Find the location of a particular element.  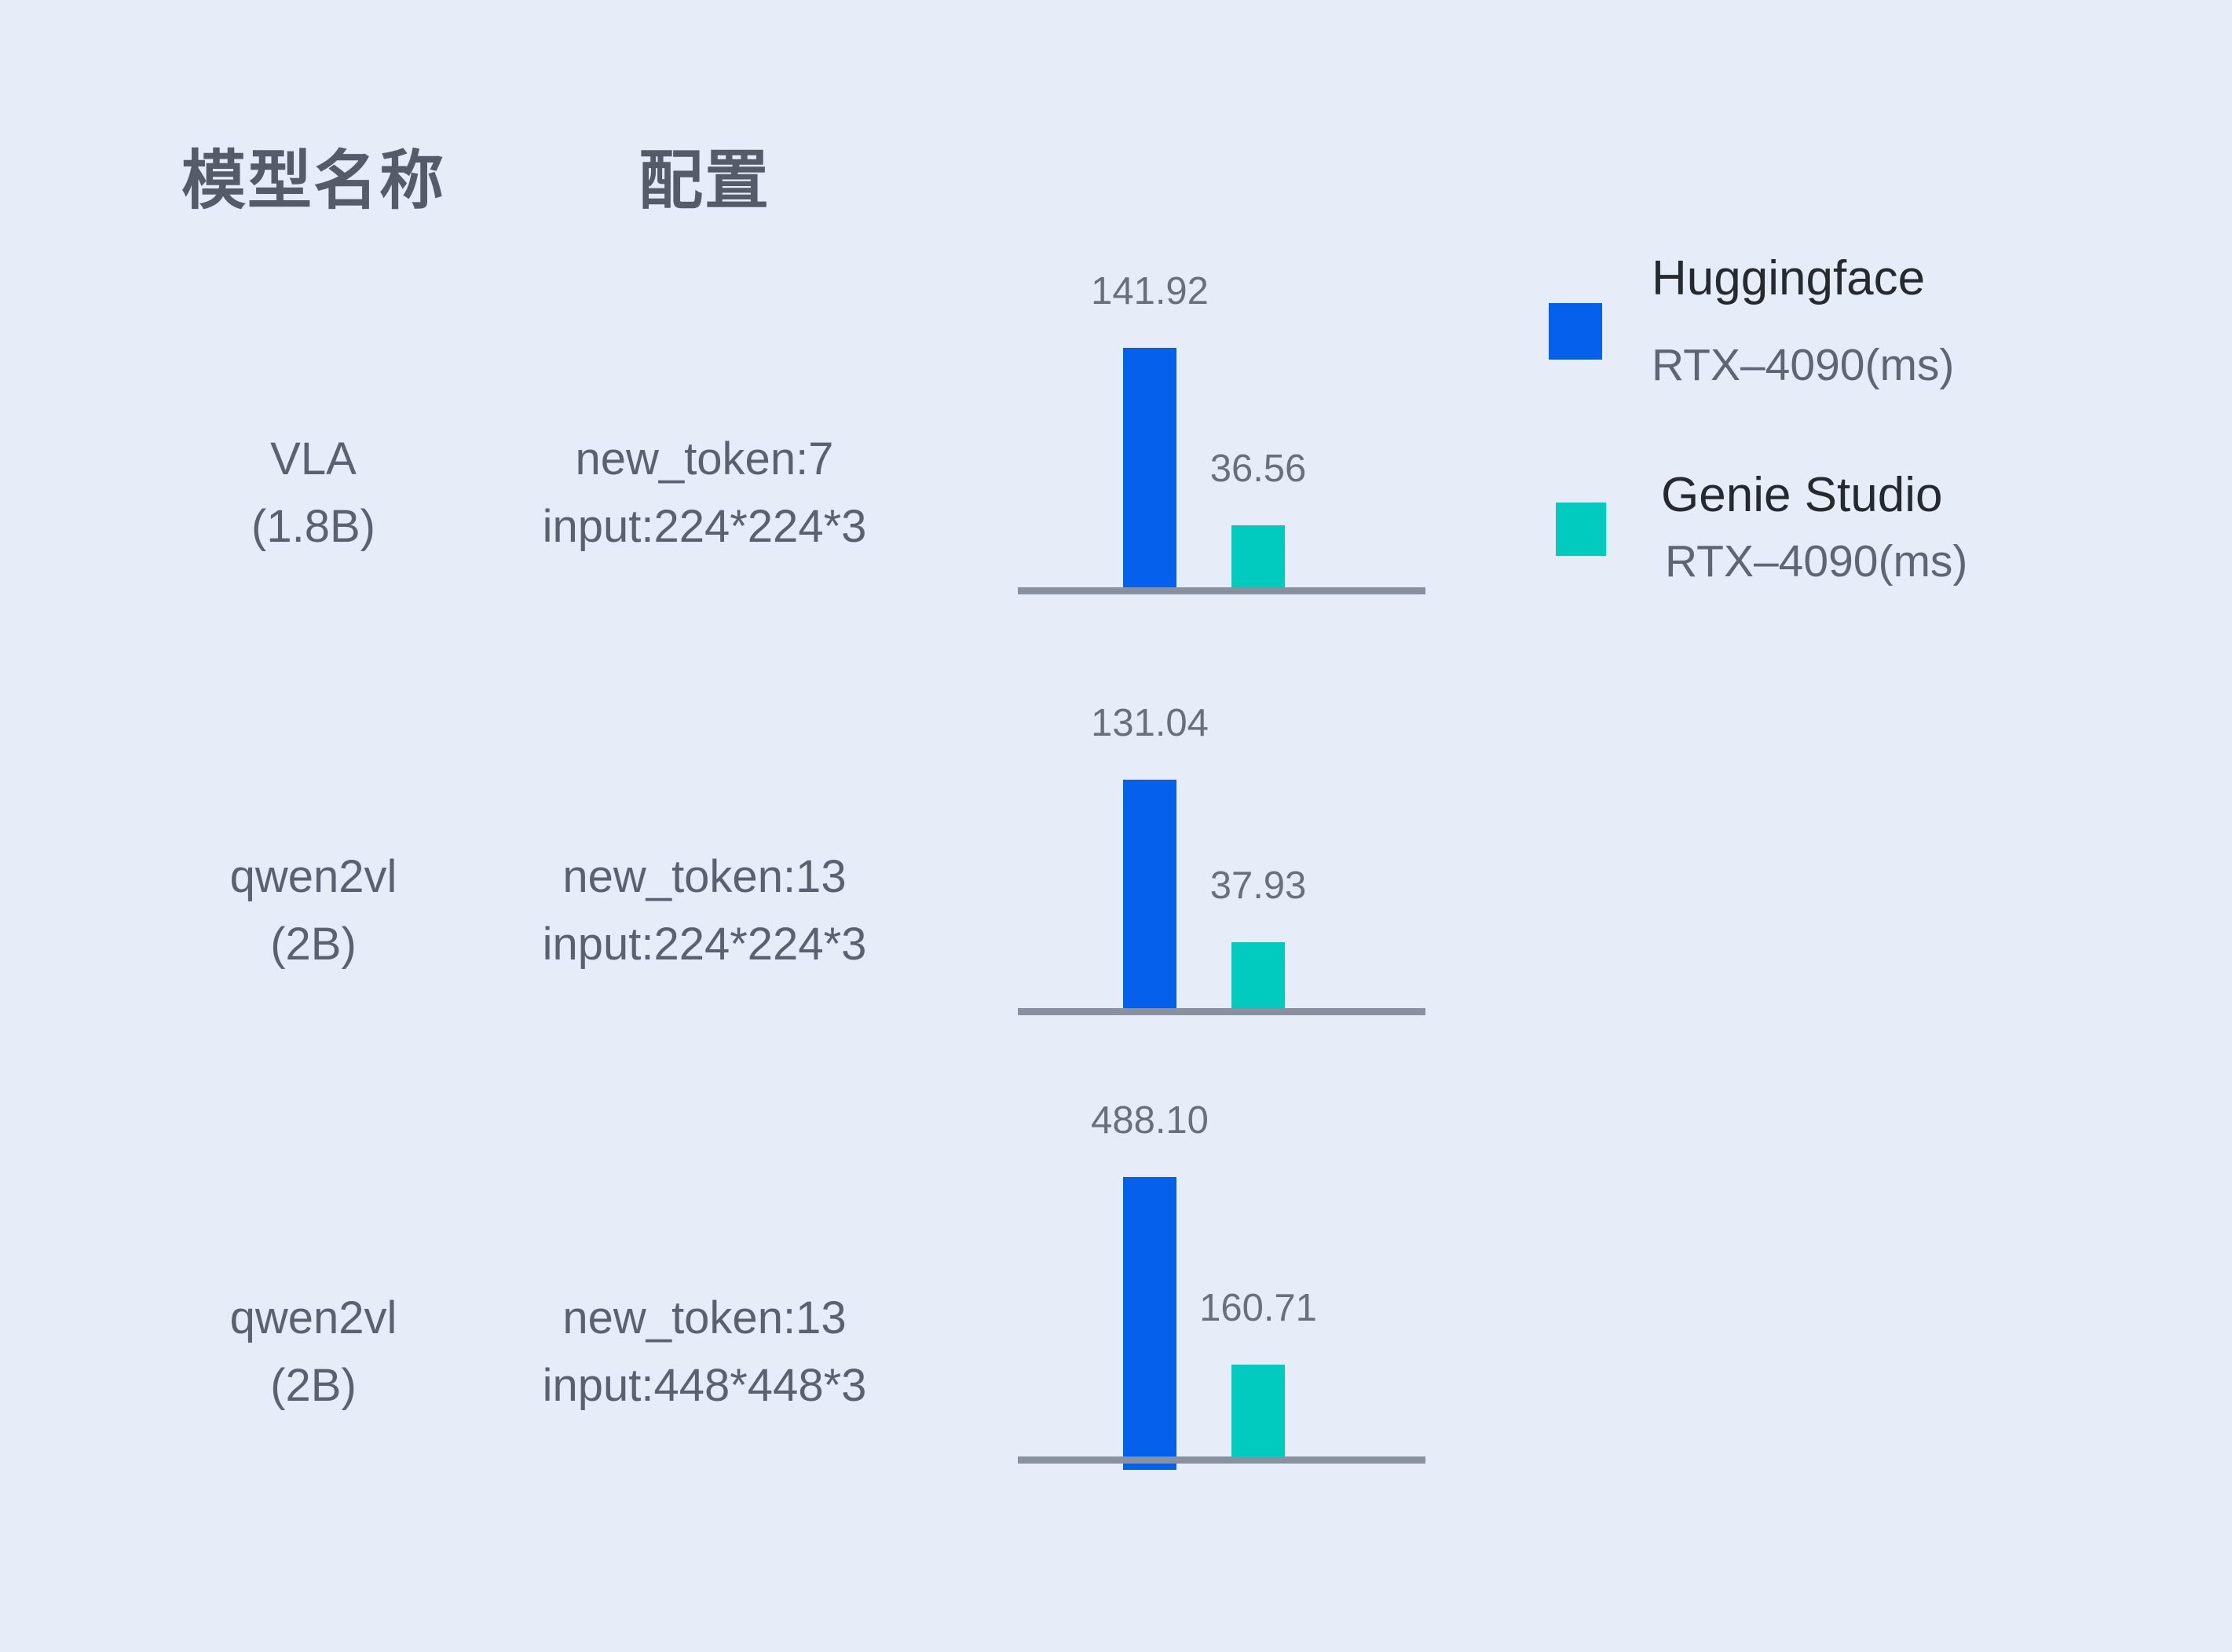

model-name-line2: (1.8B) is located at coordinates (313, 526).